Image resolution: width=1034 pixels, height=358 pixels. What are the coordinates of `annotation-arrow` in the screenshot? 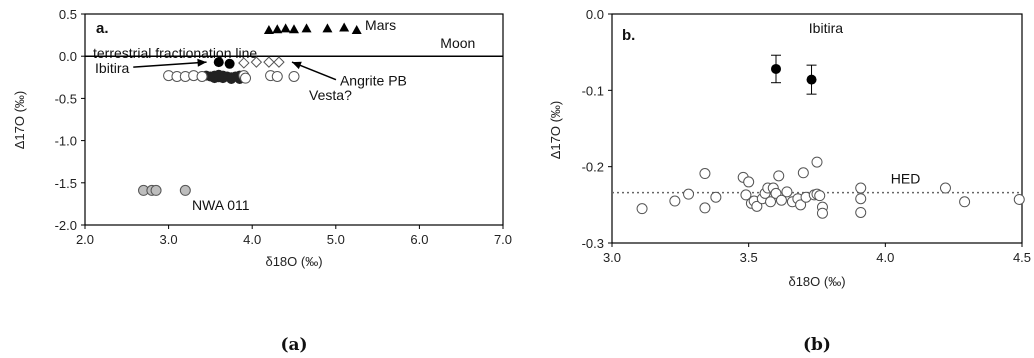 It's located at (170, 64).